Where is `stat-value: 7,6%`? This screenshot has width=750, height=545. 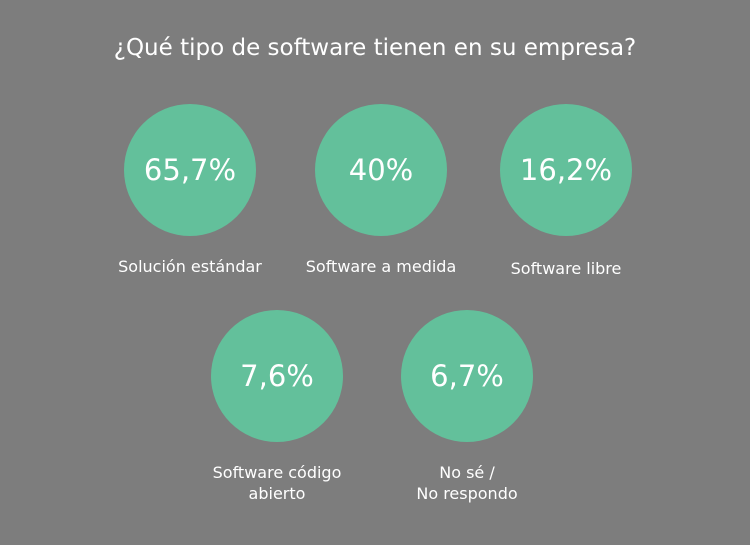
stat-value: 7,6% is located at coordinates (277, 376).